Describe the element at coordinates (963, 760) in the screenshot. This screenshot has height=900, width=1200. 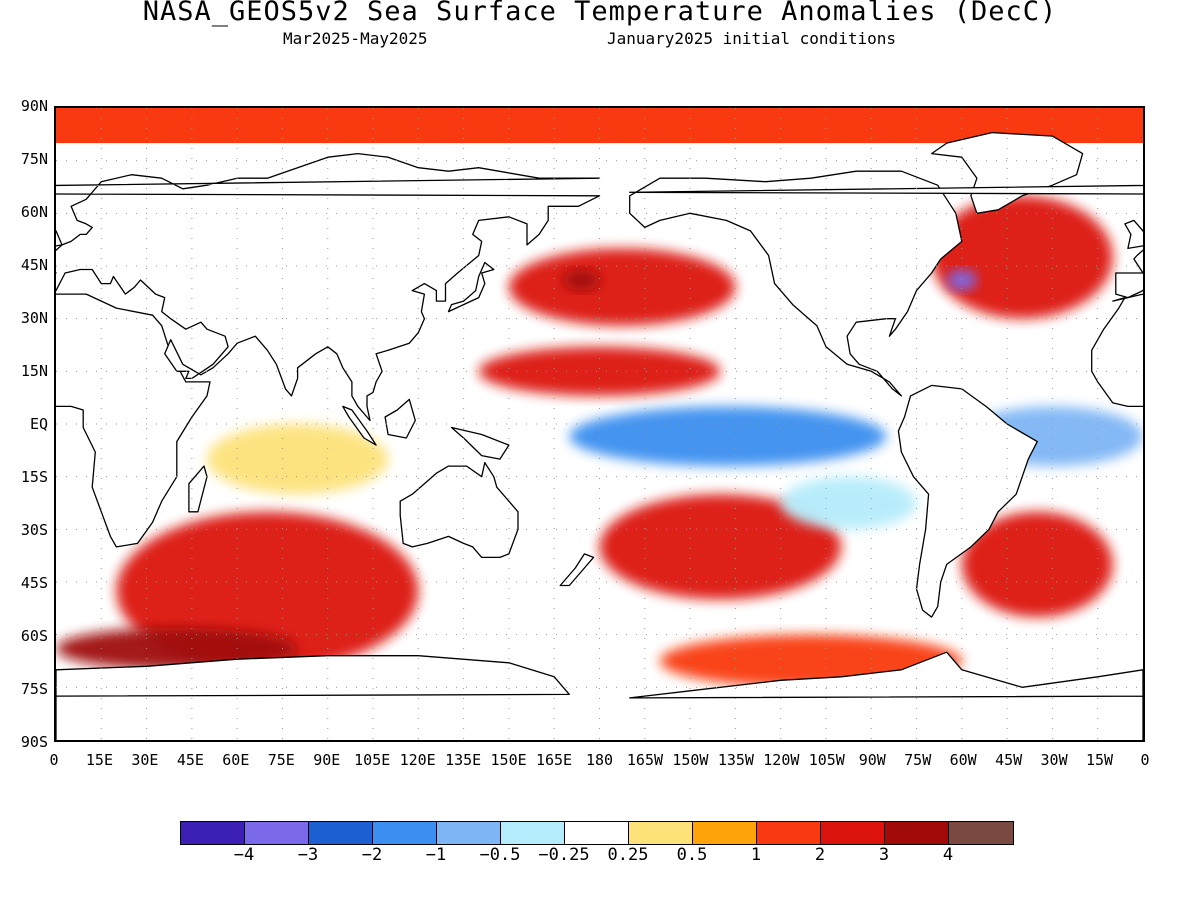
I see `lon-label: 60W` at that location.